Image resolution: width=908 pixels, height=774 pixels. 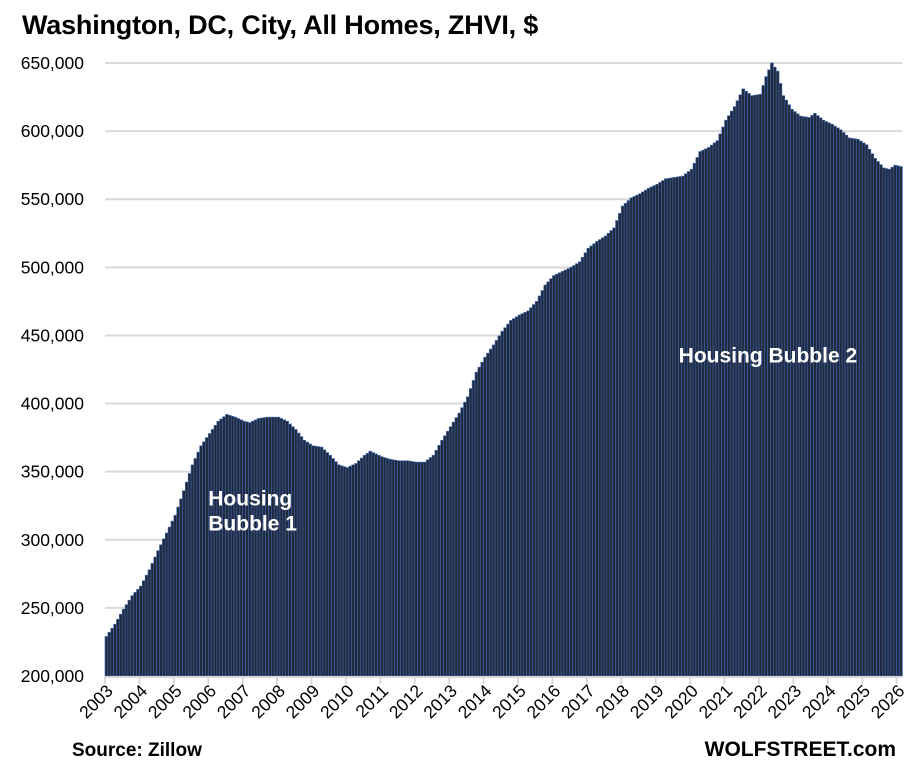 I want to click on annotation-label: Housing Bubble 2, so click(x=768, y=356).